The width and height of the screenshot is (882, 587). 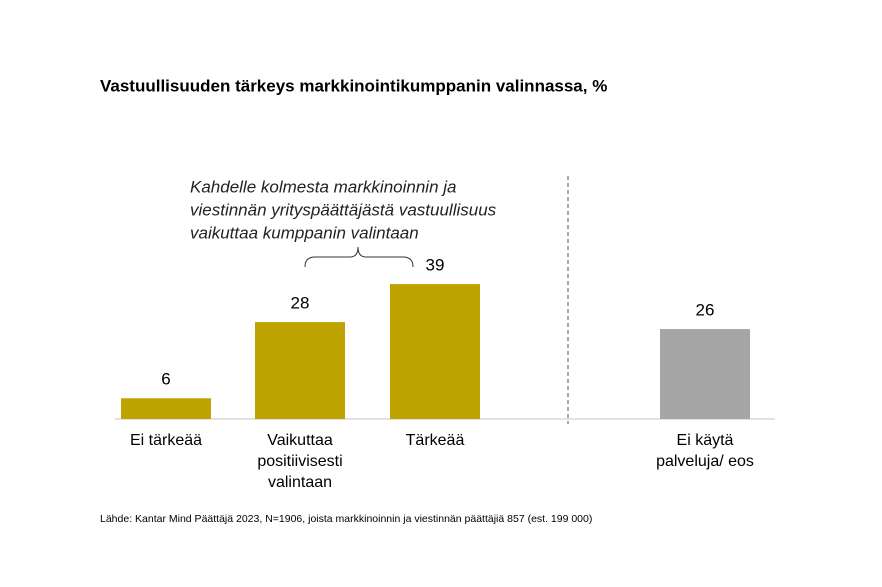 I want to click on annotation: vaikuttaa kumppanin valintaan, so click(x=304, y=232).